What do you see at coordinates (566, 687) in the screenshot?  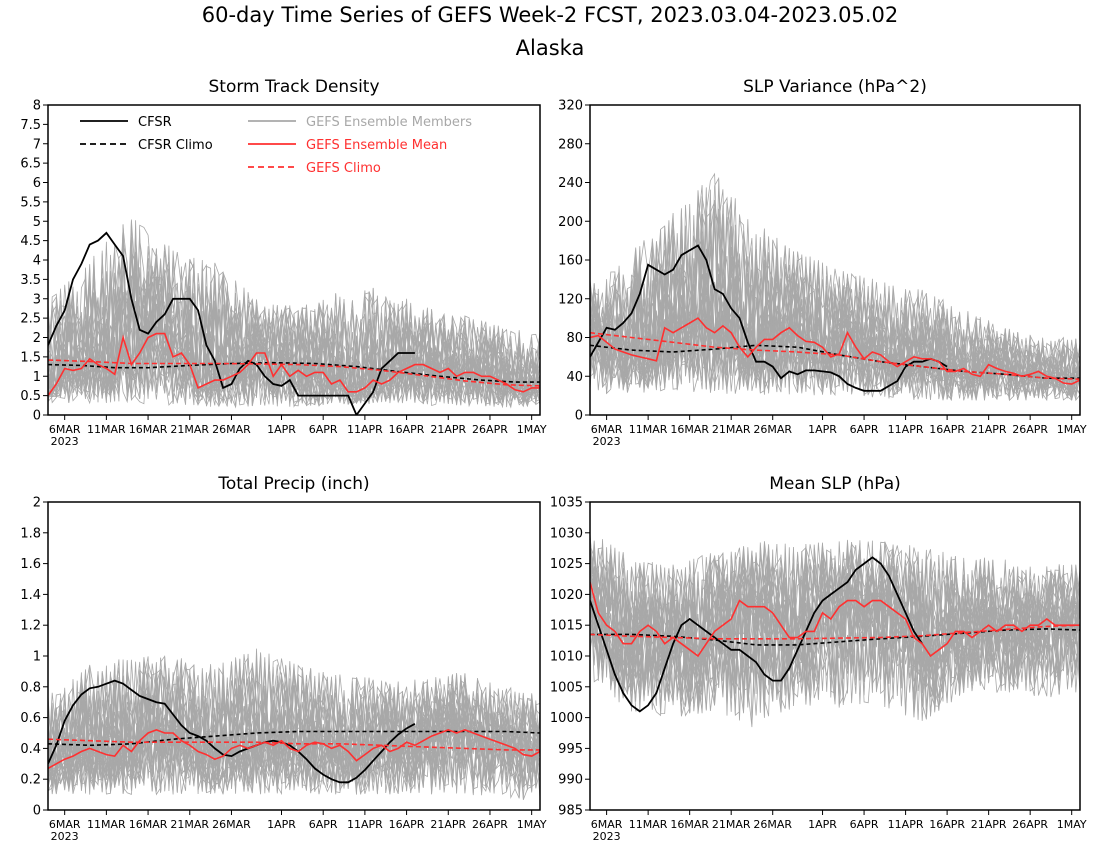 I see `y-tick-label: 1005` at bounding box center [566, 687].